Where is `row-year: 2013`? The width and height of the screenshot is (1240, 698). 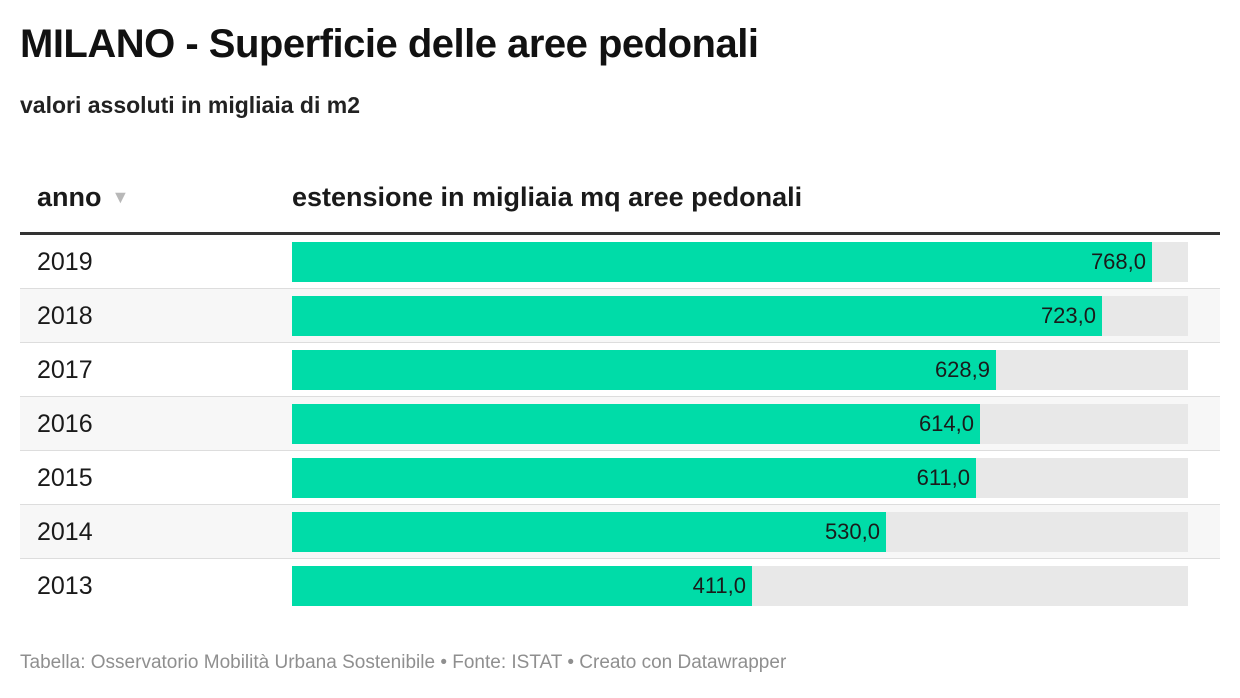 row-year: 2013 is located at coordinates (65, 586).